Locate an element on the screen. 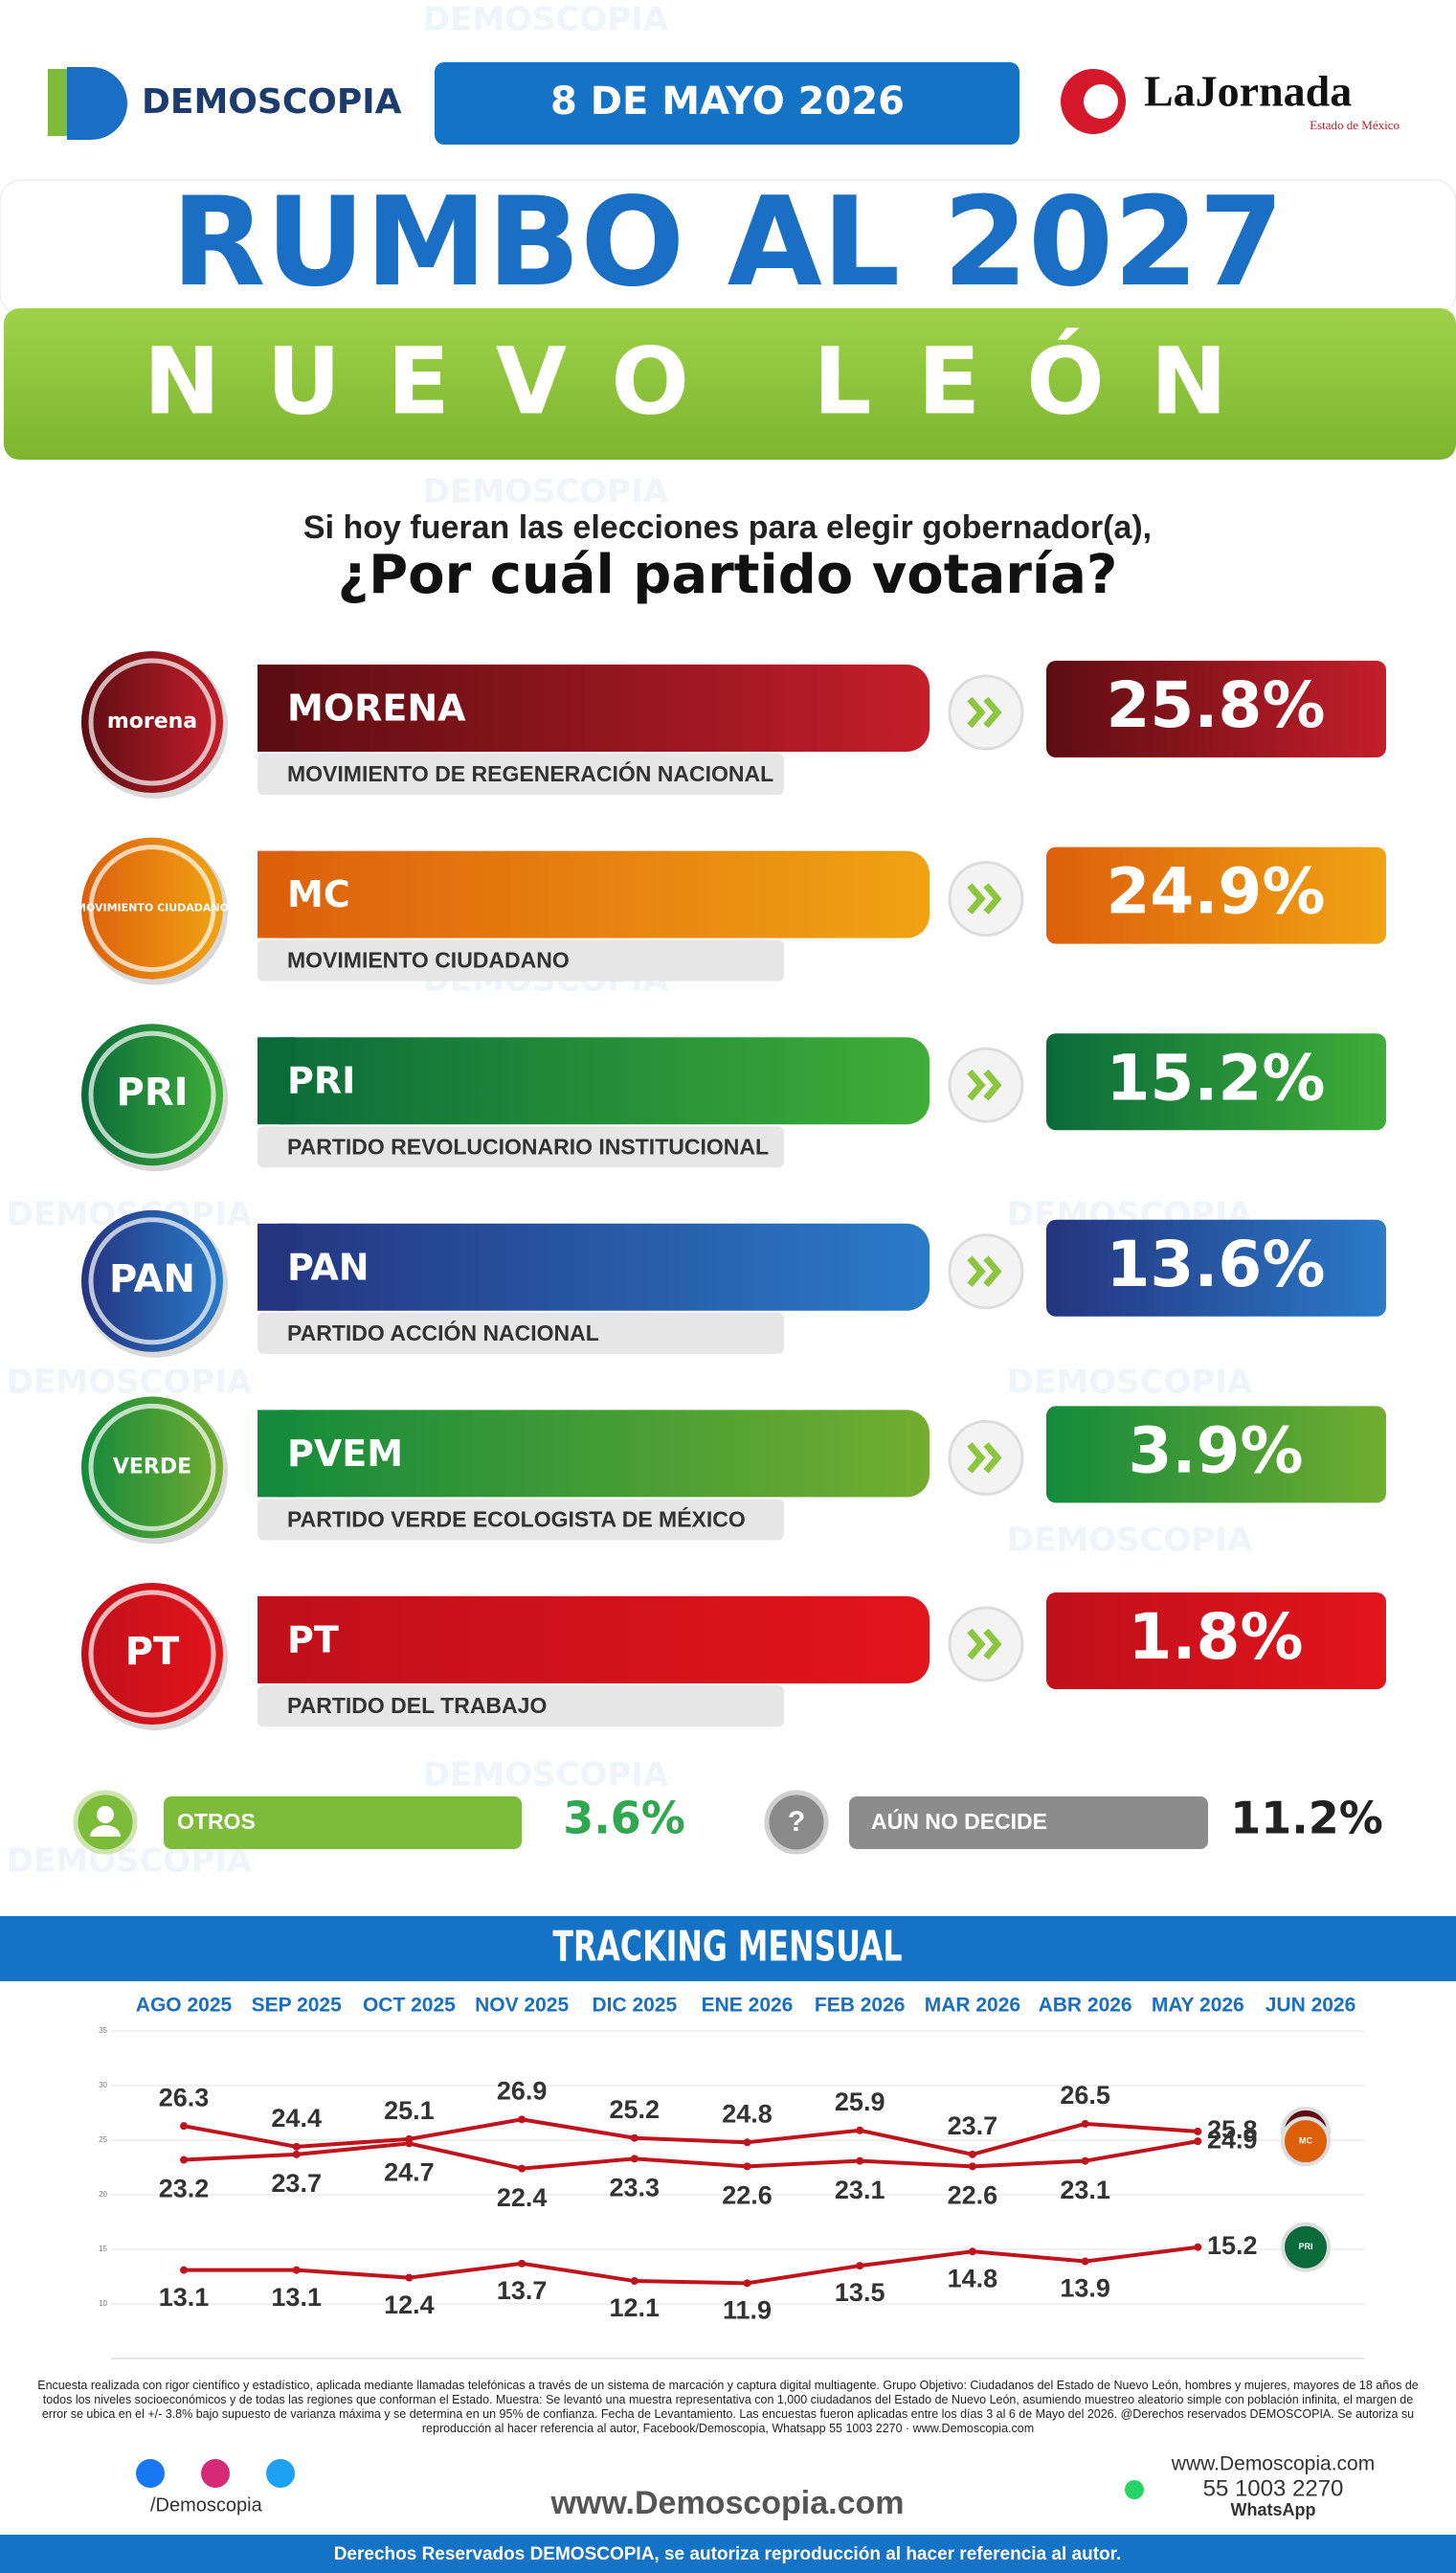 This screenshot has height=2573, width=1456. y-tick-label: 20 is located at coordinates (103, 2194).